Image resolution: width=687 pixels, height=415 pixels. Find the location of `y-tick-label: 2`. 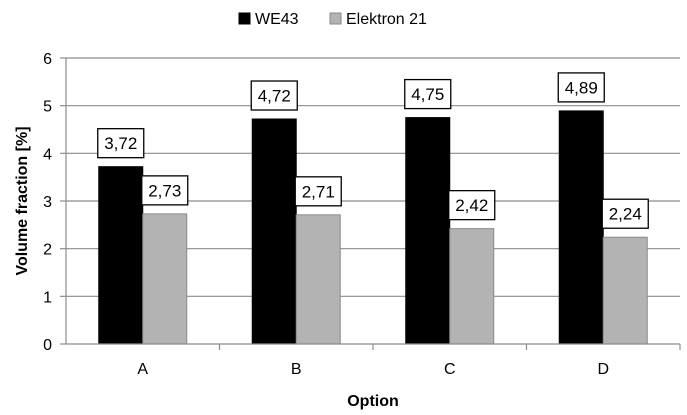

y-tick-label: 2 is located at coordinates (47, 250).